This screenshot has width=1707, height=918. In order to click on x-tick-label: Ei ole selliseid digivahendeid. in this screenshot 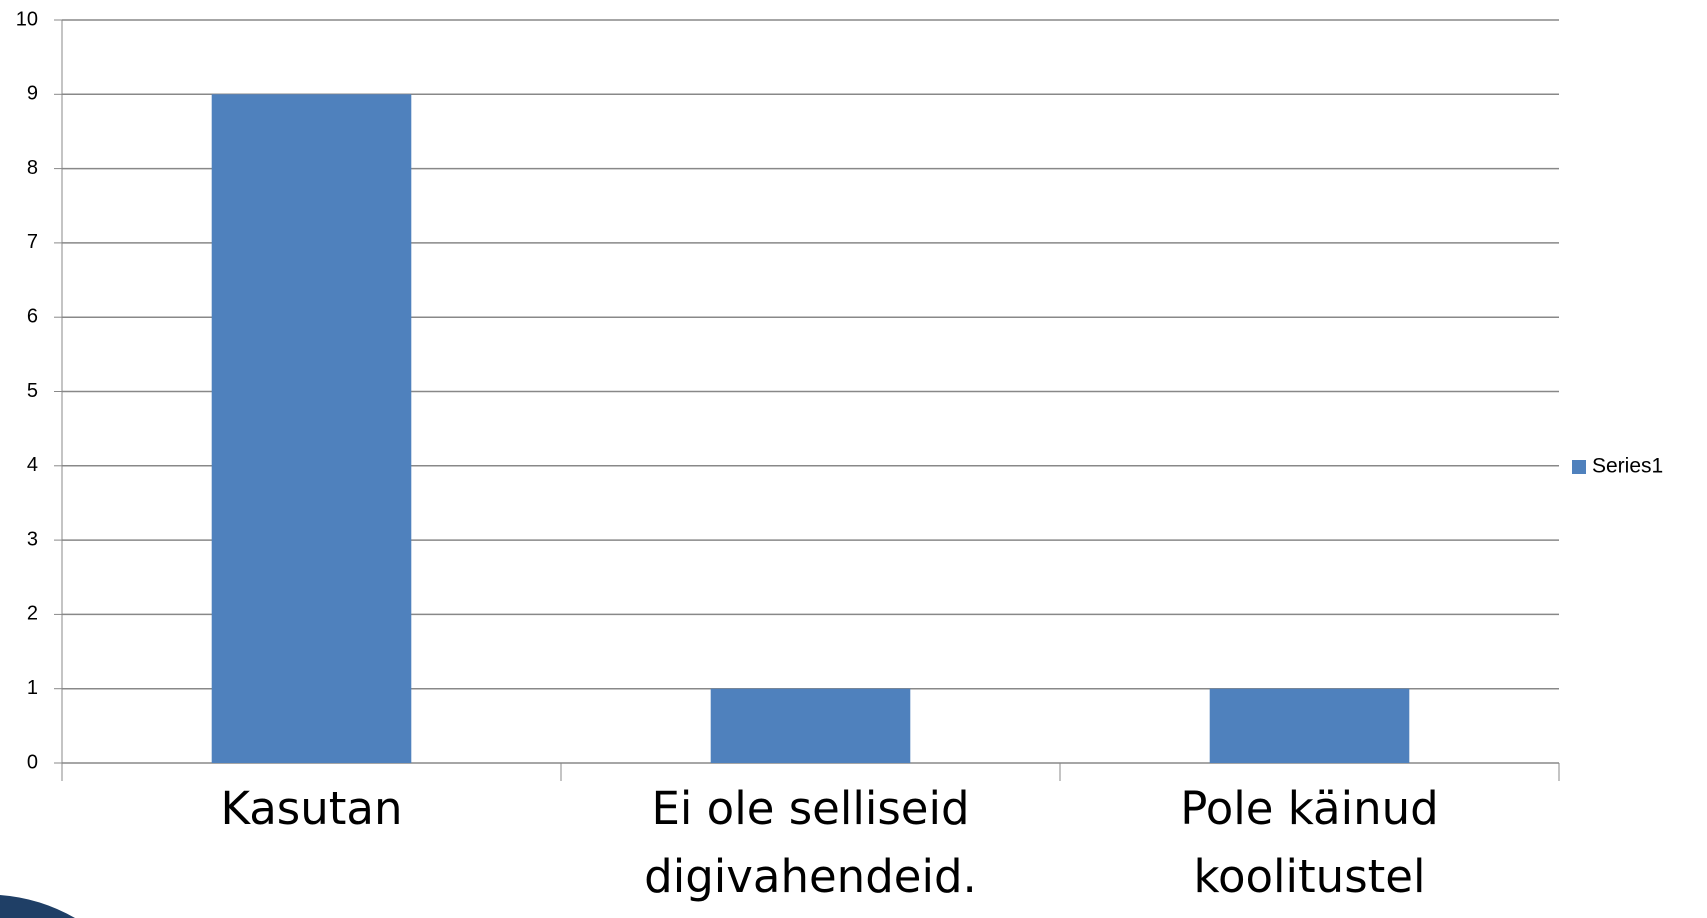, I will do `click(810, 842)`.